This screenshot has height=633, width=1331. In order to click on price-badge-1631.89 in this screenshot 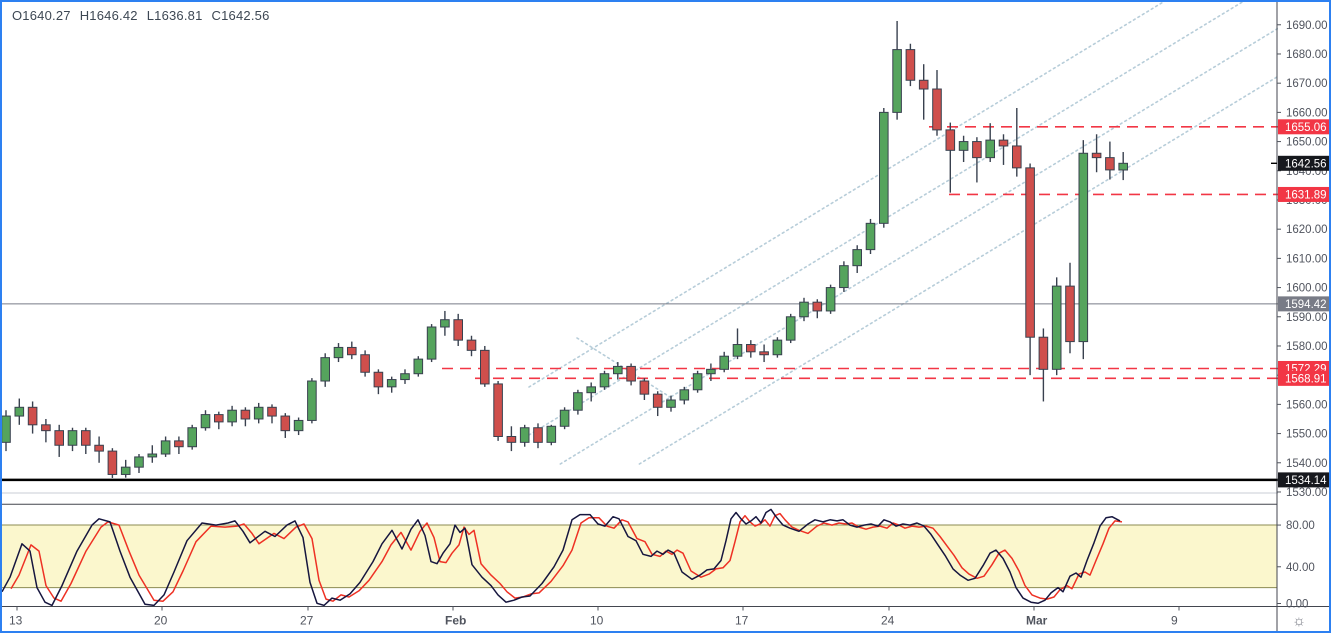, I will do `click(1303, 194)`.